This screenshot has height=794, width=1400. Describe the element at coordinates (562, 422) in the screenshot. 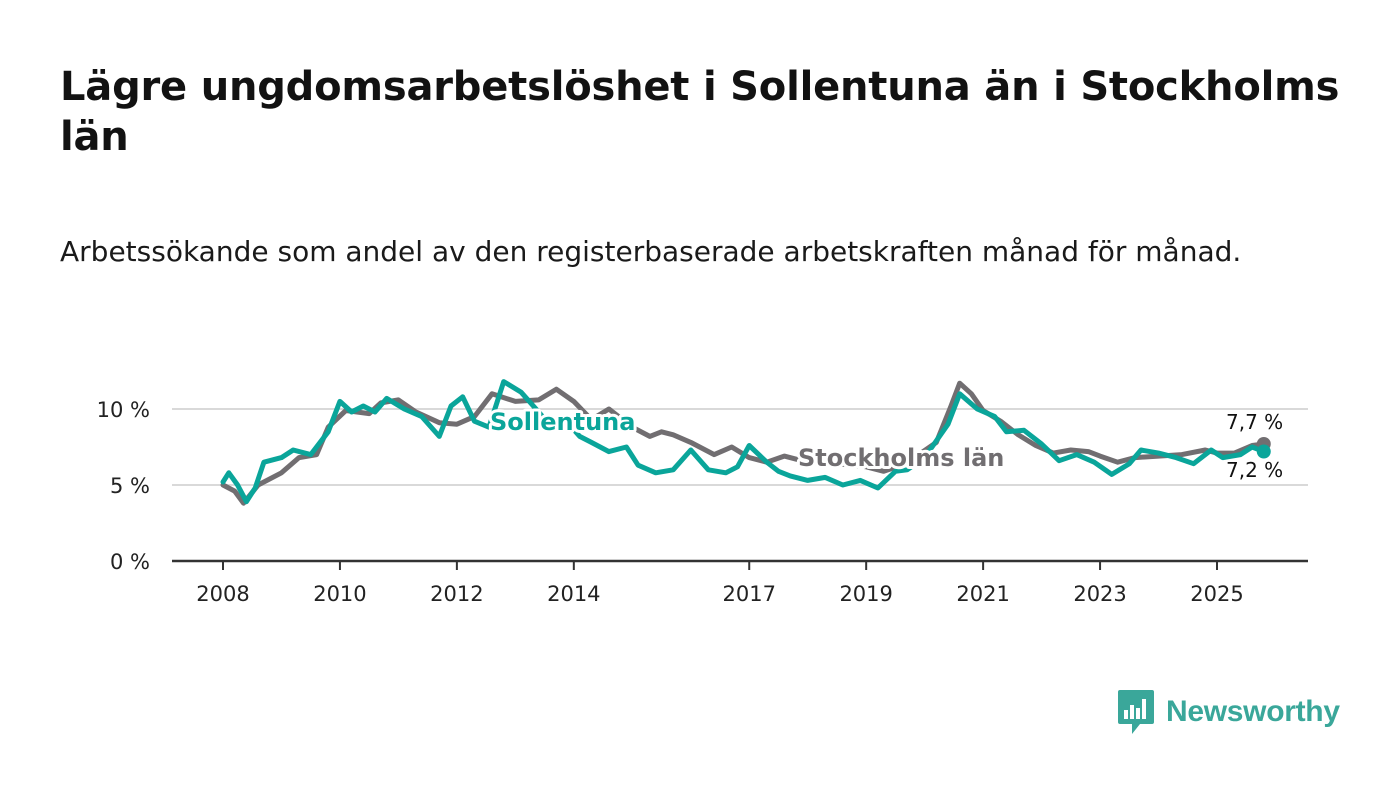

I see `series-label-sollentuna: Sollentuna` at that location.